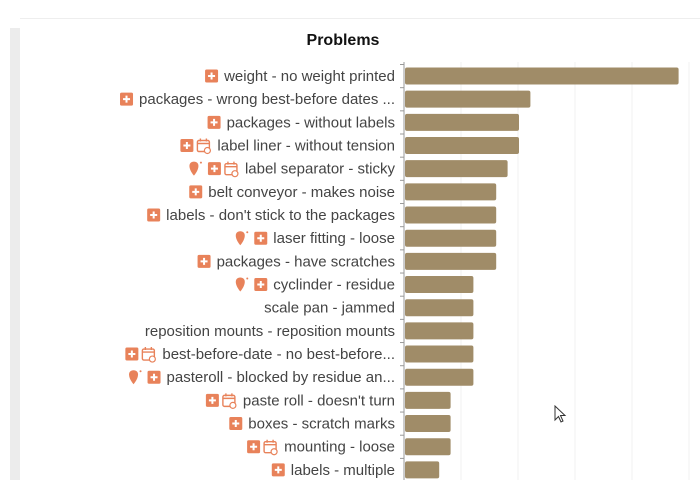 The image size is (700, 481). I want to click on category-label: label separator - sticky, so click(320, 169).